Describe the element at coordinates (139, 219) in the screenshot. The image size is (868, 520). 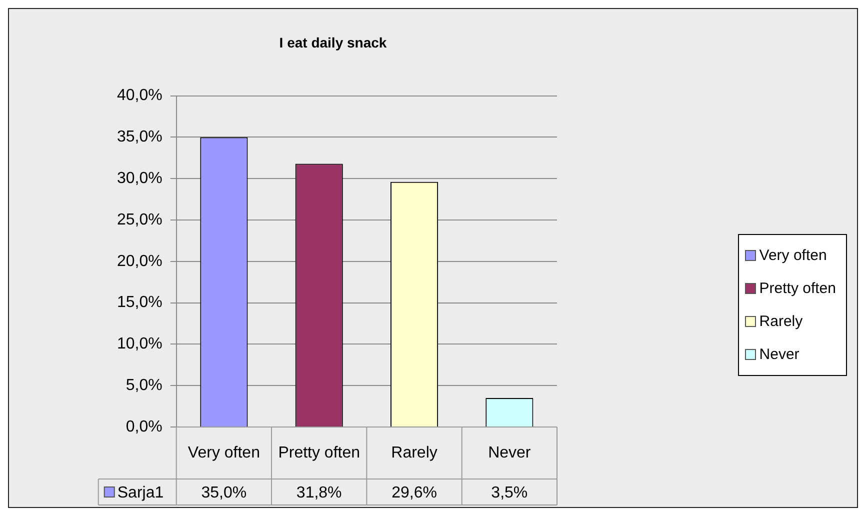
I see `y-tick-label: 25,0%` at that location.